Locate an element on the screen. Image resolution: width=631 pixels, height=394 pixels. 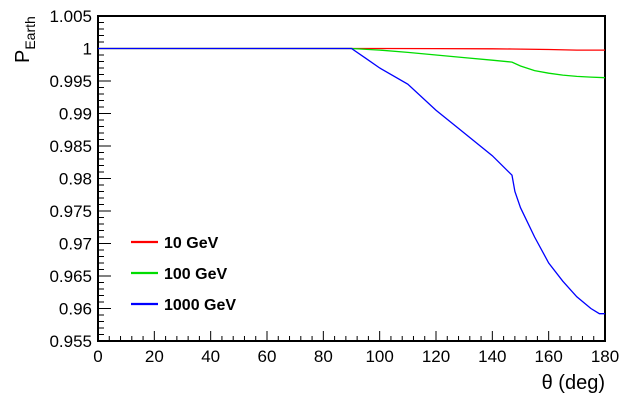
y-axis-title-sub: Earth is located at coordinates (30, 32).